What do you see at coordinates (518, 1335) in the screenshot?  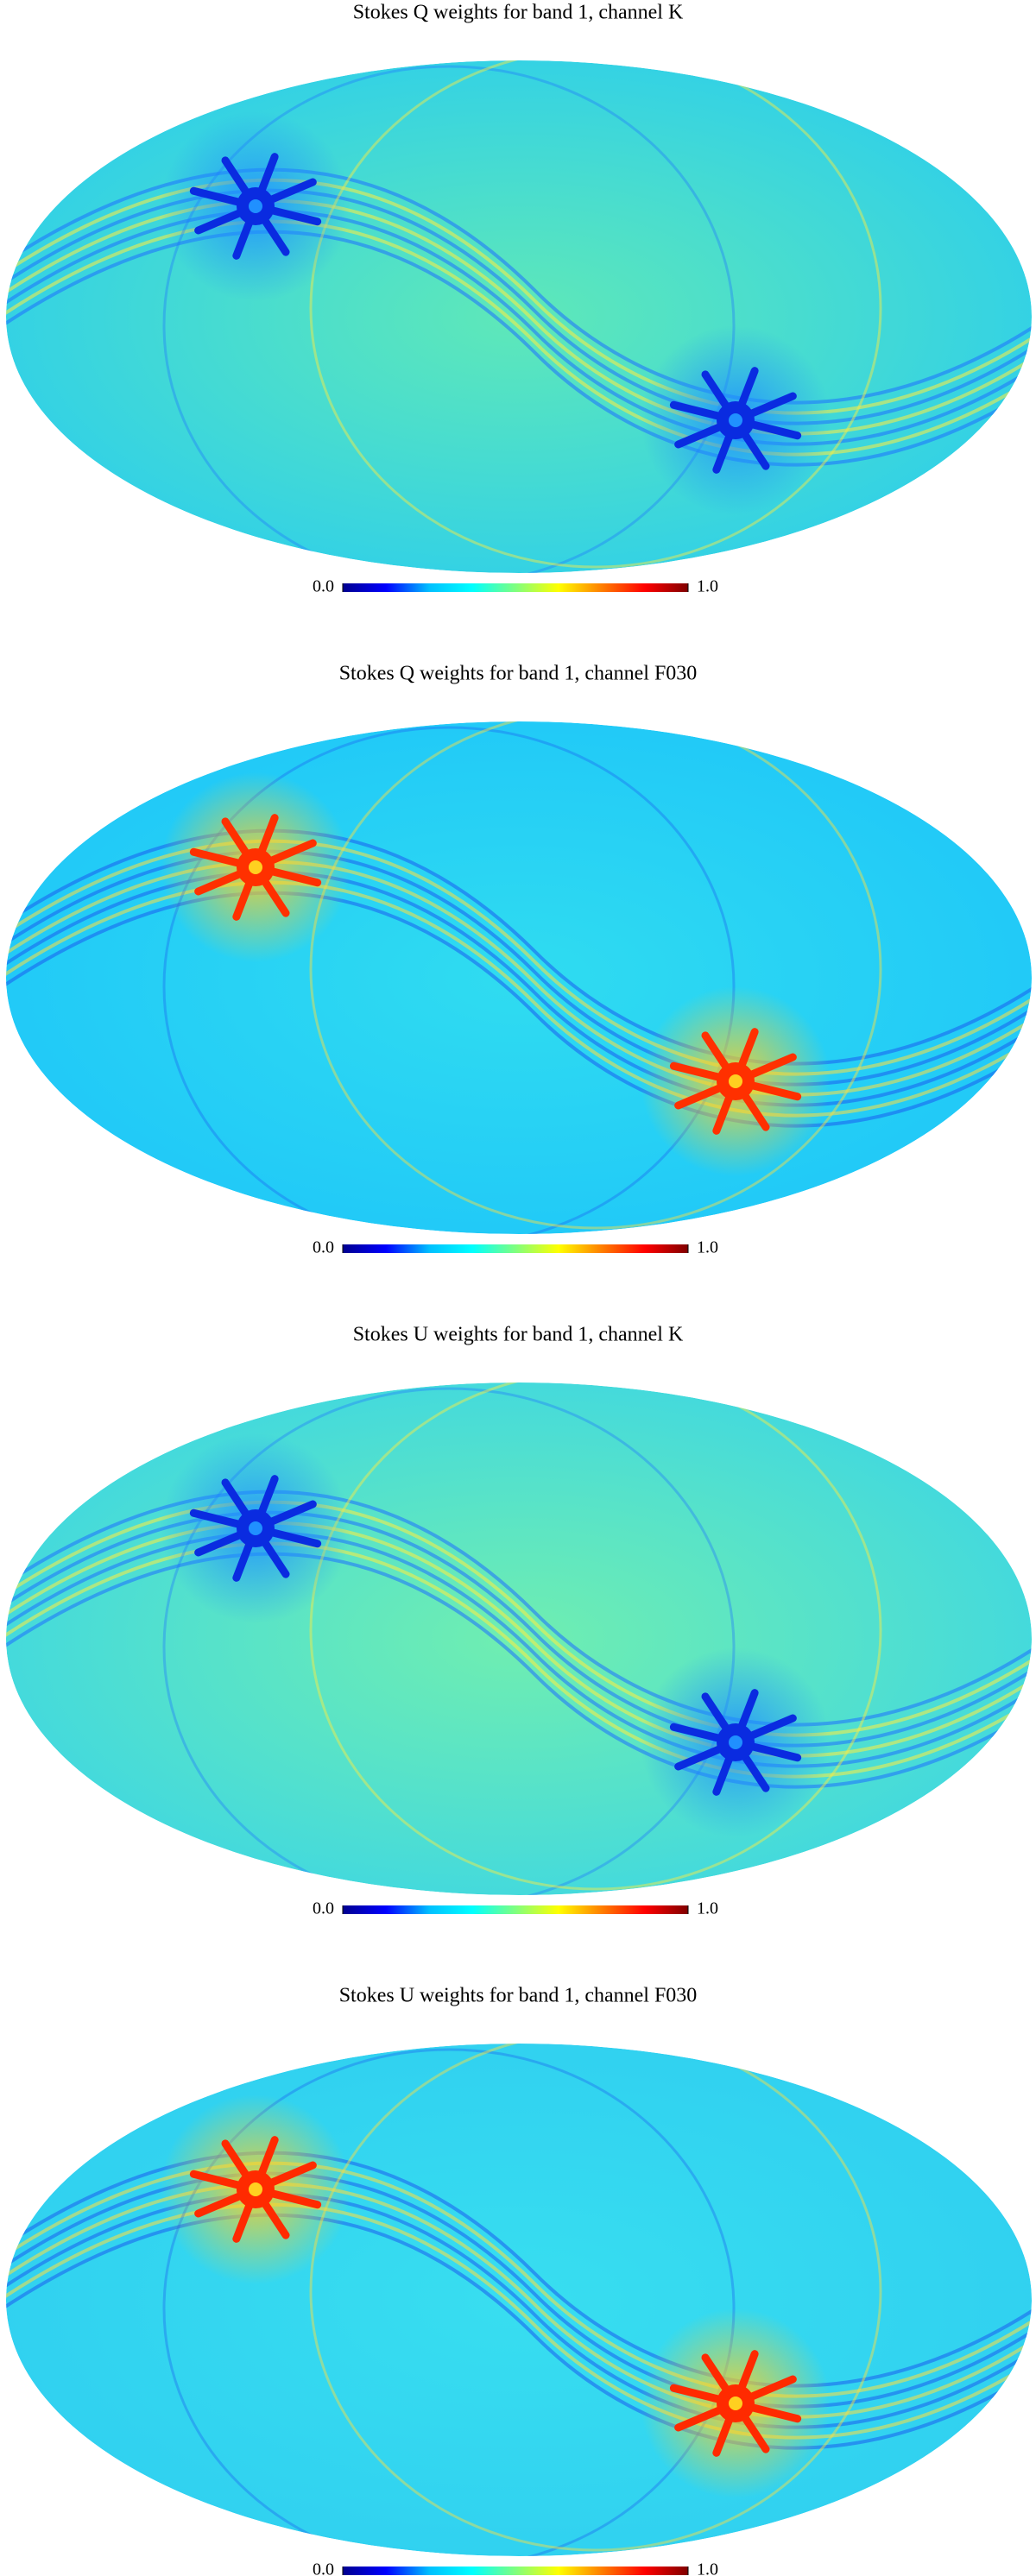 I see `map-title: Stokes U weights for band 1, channel K` at bounding box center [518, 1335].